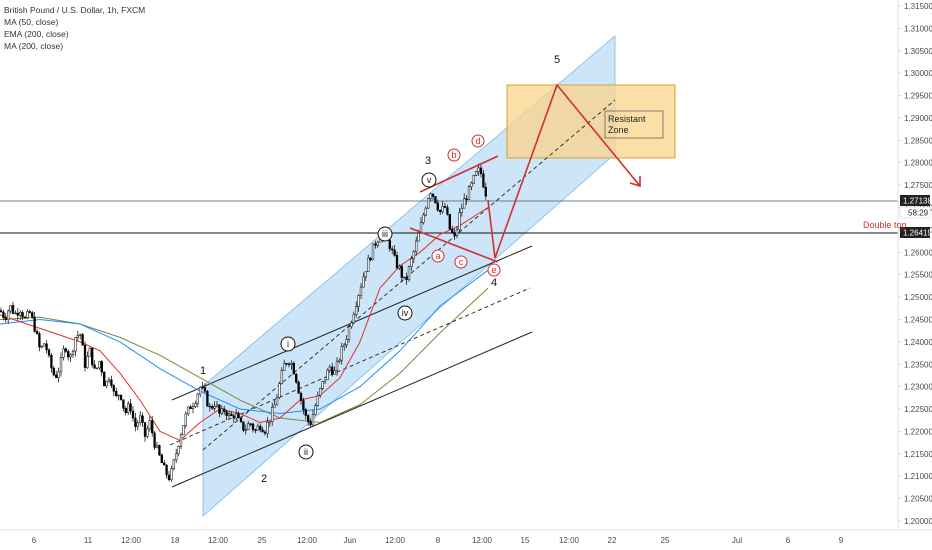  I want to click on legend-ema200: EMA (200, close), so click(36, 34).